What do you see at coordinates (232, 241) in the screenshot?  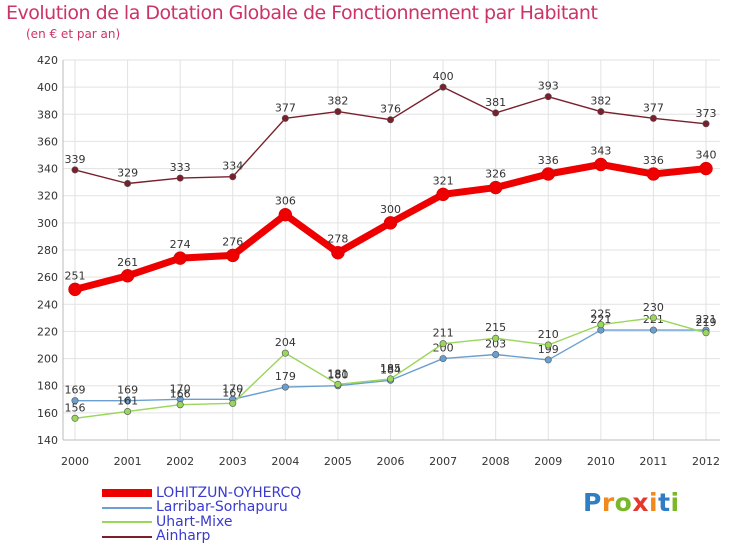 I see `data-label-lohitzun-oyhercq: 276` at bounding box center [232, 241].